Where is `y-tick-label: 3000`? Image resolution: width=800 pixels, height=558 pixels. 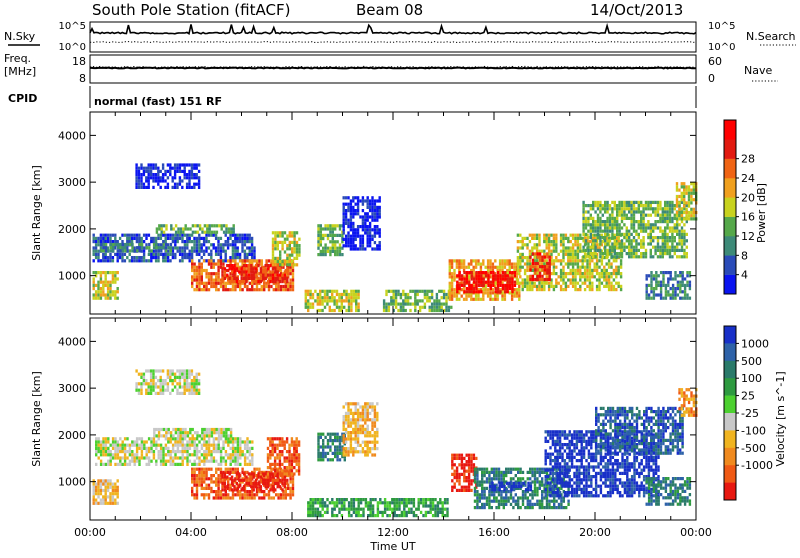 y-tick-label: 3000 is located at coordinates (72, 182).